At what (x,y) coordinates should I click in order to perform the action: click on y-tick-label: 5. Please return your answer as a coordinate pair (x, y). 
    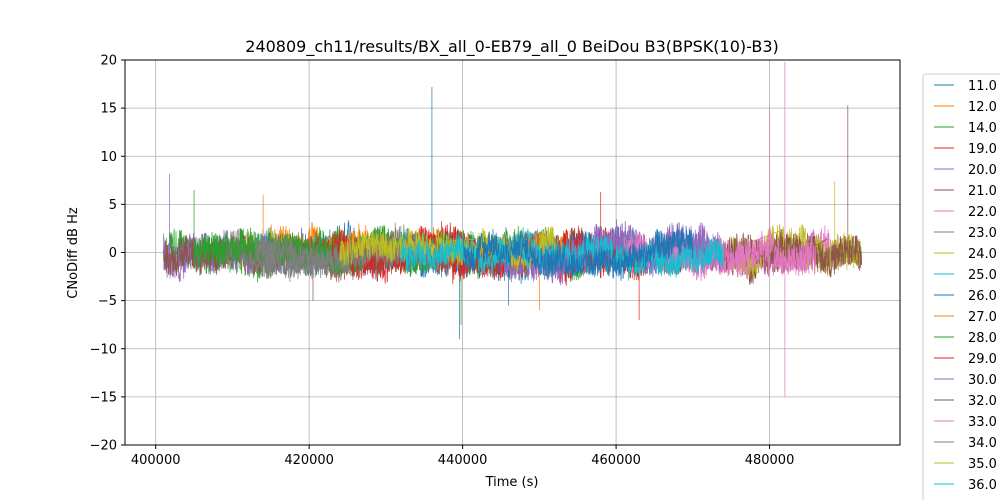
    Looking at the image, I should click on (113, 205).